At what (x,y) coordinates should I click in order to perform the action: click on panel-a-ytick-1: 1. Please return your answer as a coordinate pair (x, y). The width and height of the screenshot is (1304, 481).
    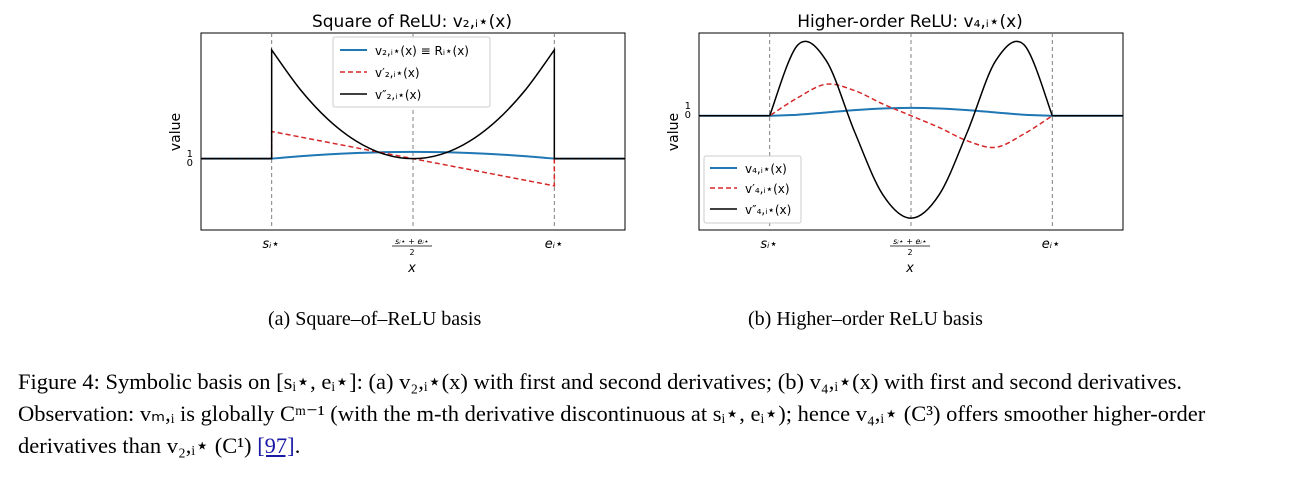
    Looking at the image, I should click on (190, 154).